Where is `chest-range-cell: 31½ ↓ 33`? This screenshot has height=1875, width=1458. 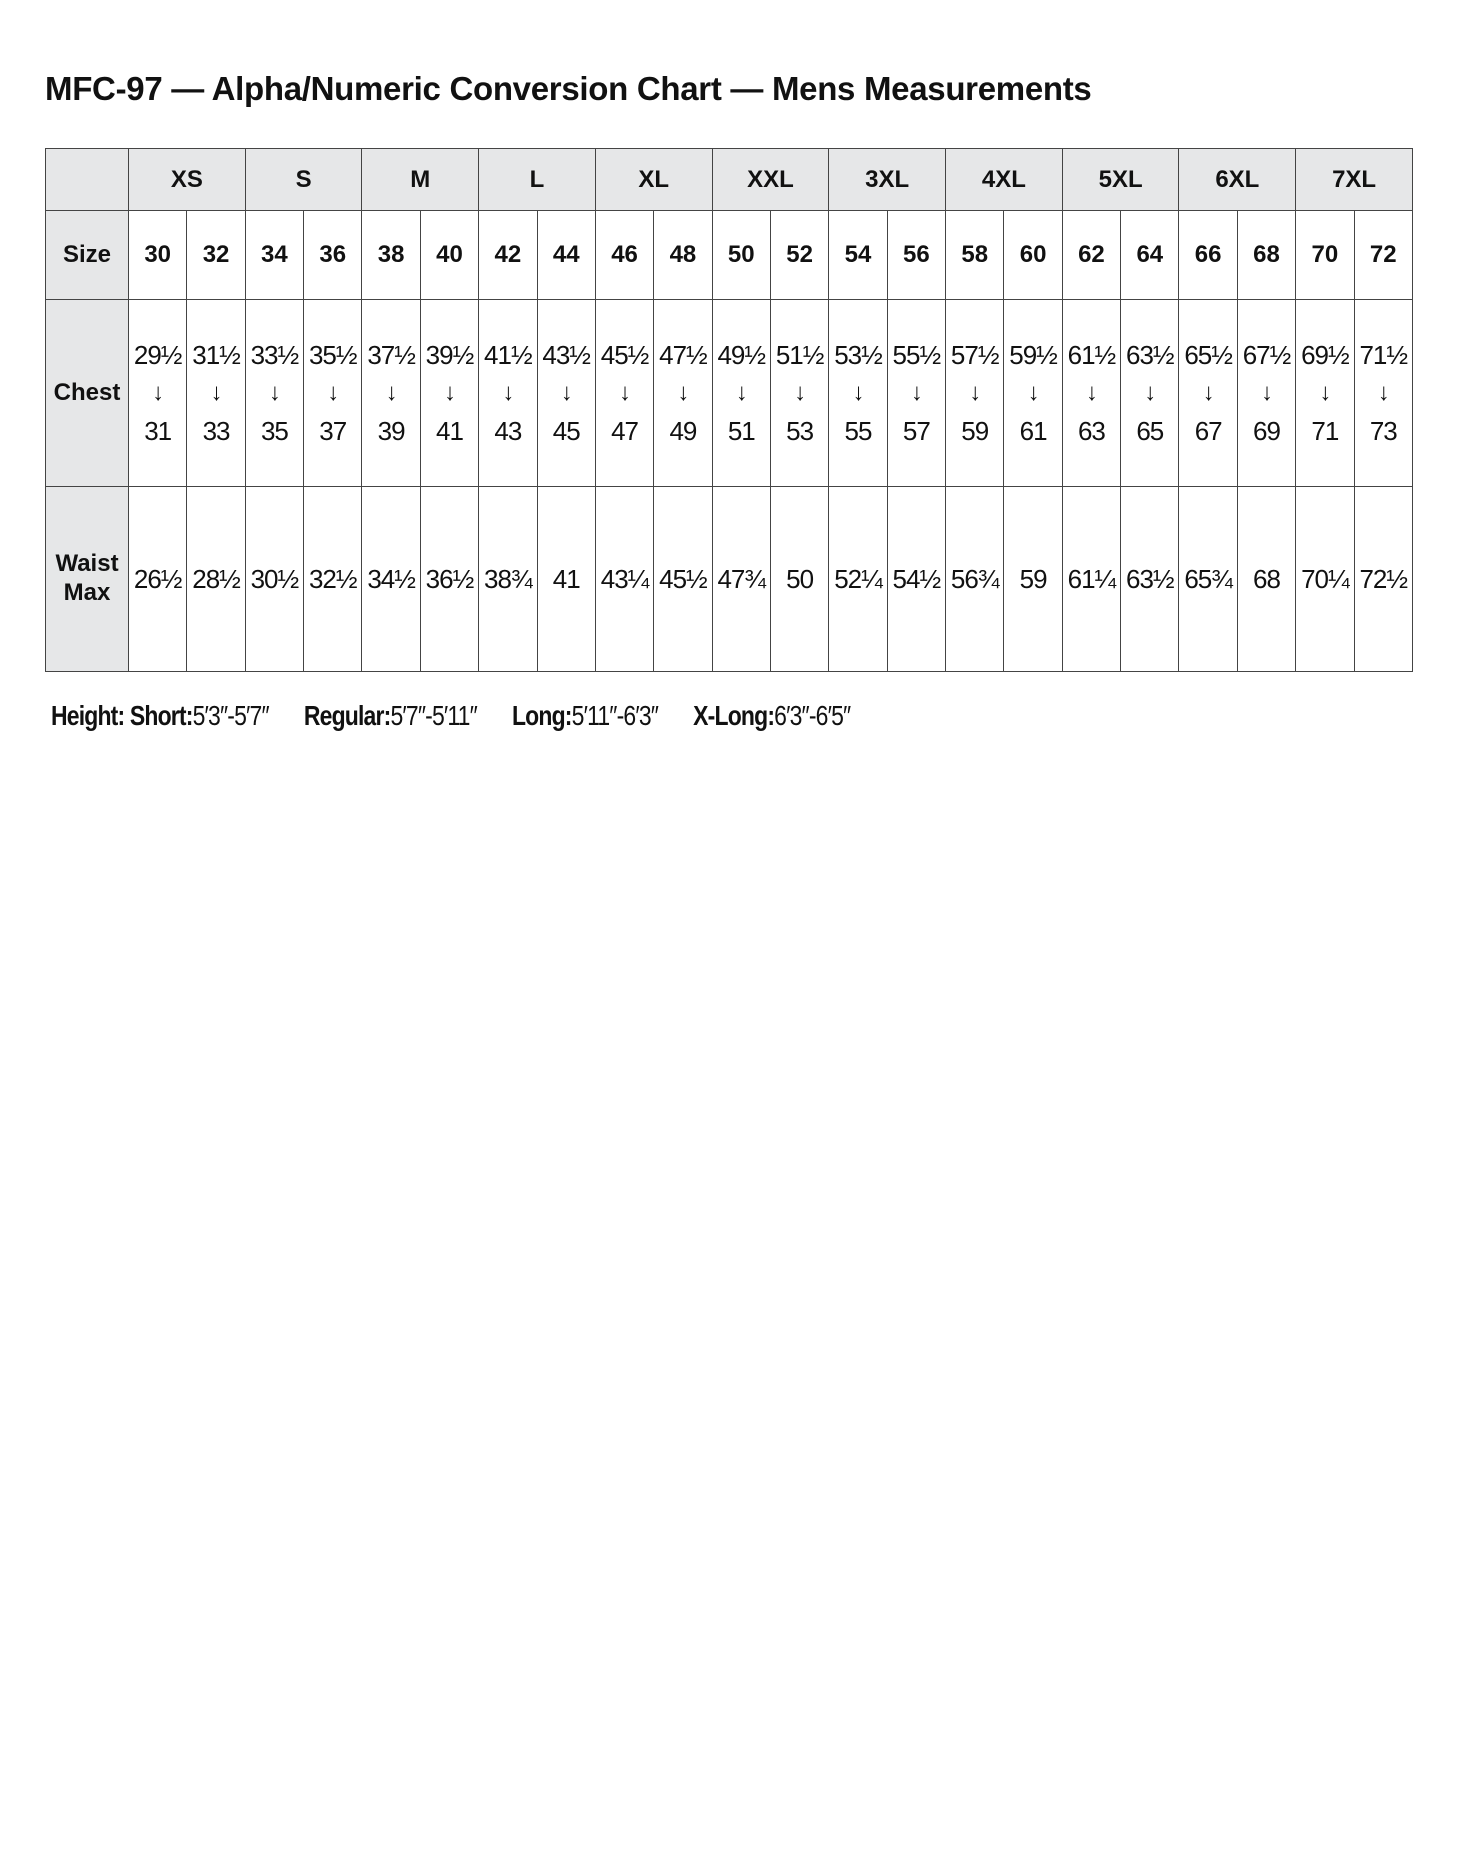
chest-range-cell: 31½ ↓ 33 is located at coordinates (216, 393).